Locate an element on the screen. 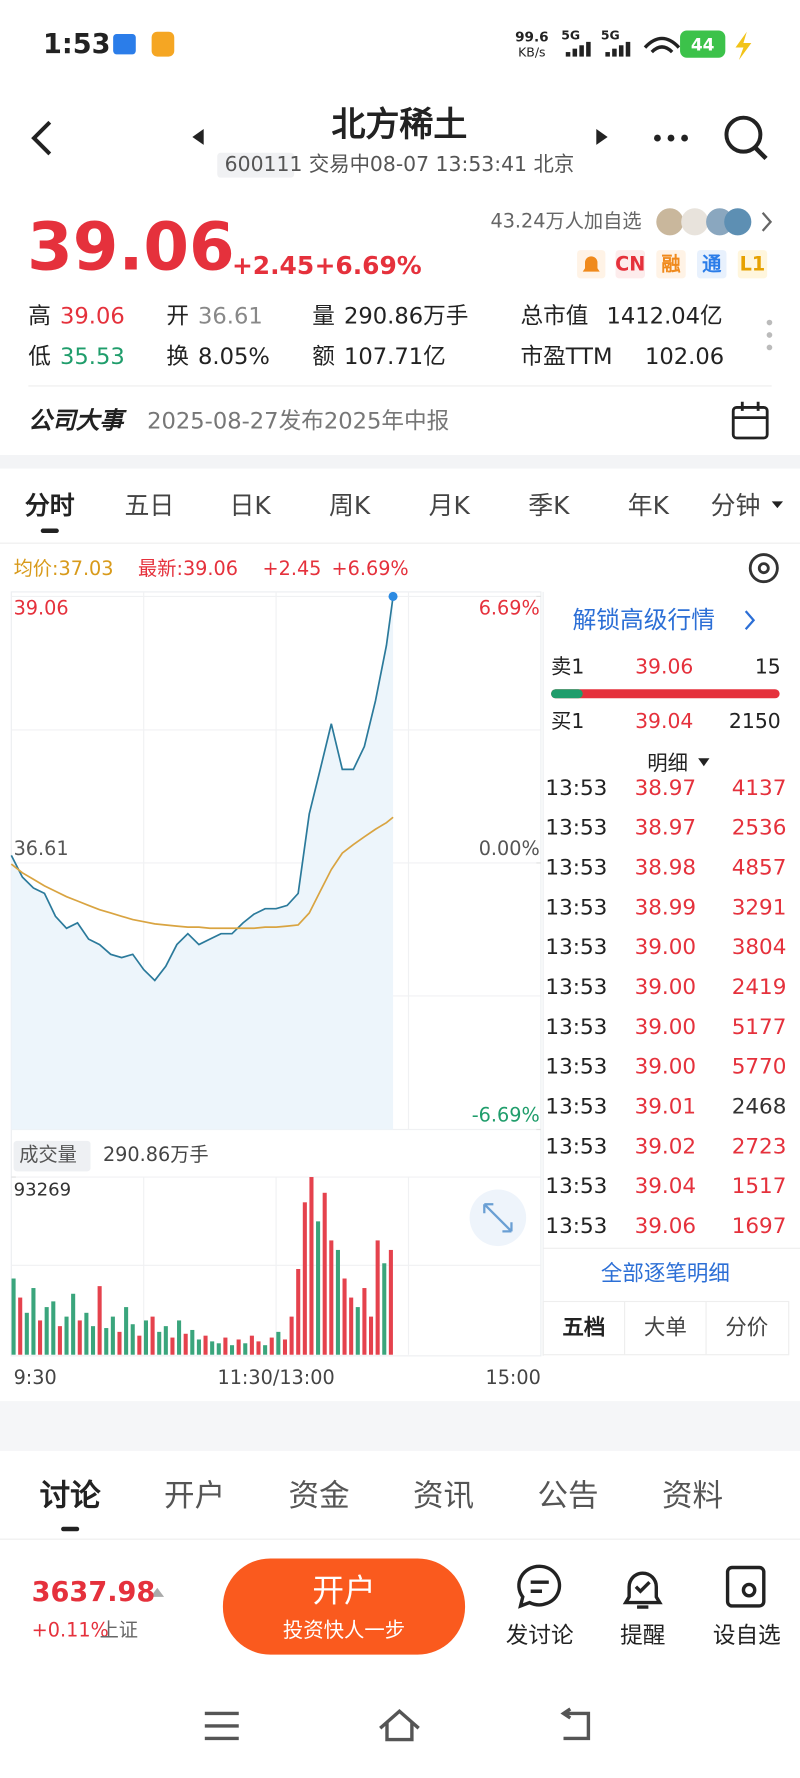 This screenshot has width=800, height=1778. battery-icon is located at coordinates (703, 44).